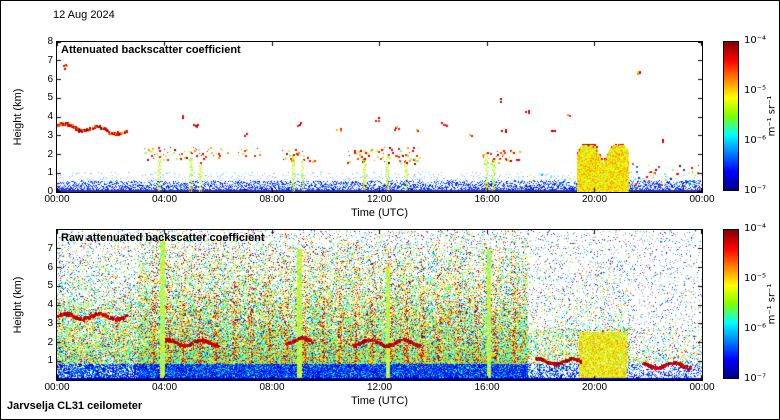  Describe the element at coordinates (163, 238) in the screenshot. I see `panel-title-raw: Raw attenuated backscatter coefficient` at that location.